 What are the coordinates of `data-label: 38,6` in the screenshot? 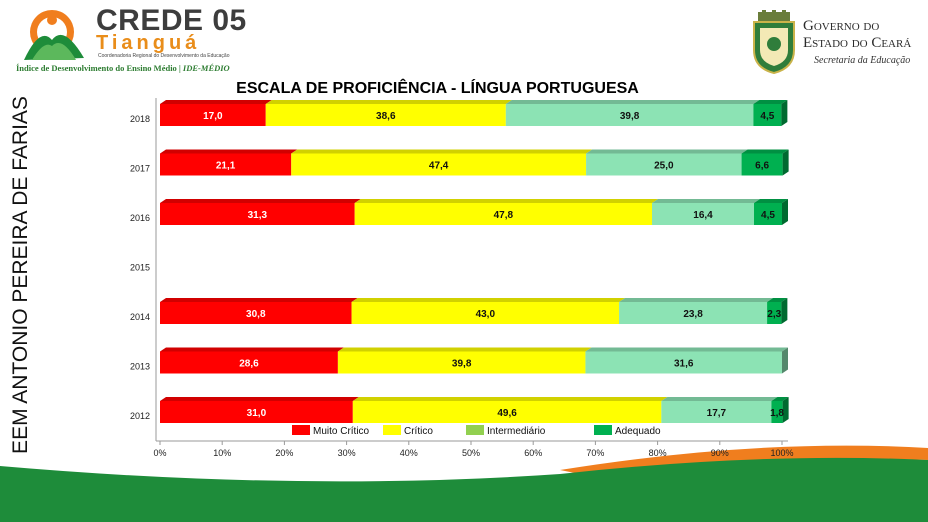 It's located at (386, 116).